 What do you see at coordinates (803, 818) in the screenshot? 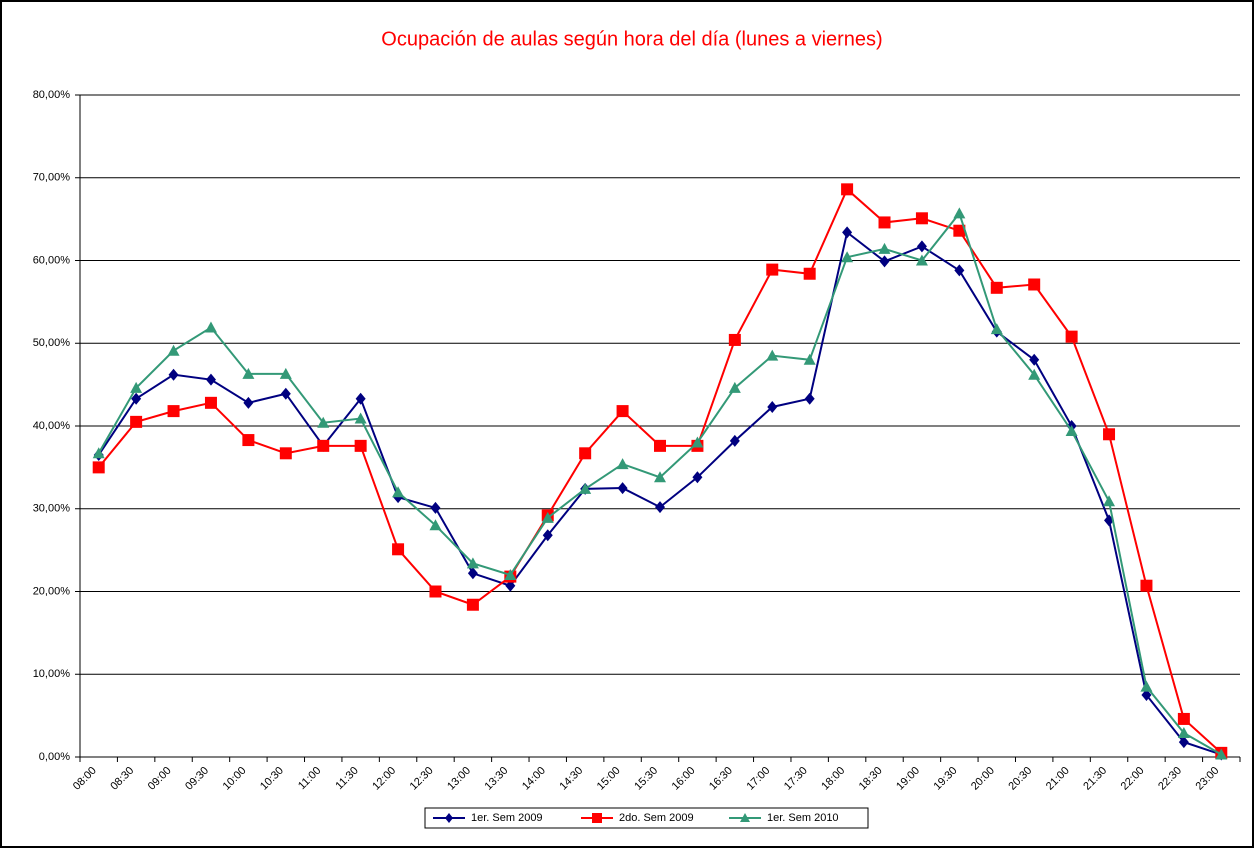
I see `legend-label: 1er. Sem 2010` at bounding box center [803, 818].